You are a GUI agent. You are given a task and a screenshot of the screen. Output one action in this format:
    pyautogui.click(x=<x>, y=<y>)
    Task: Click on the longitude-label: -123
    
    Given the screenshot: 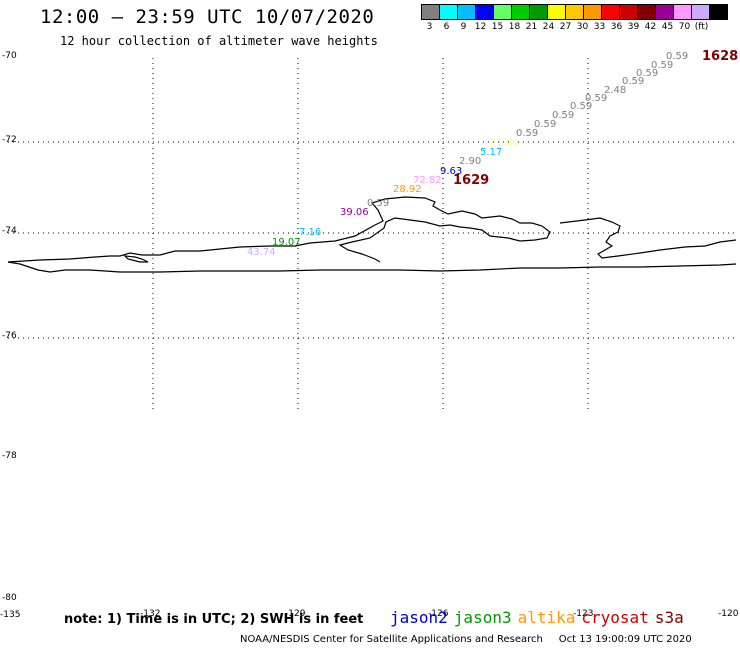 What is the action you would take?
    pyautogui.click(x=583, y=614)
    